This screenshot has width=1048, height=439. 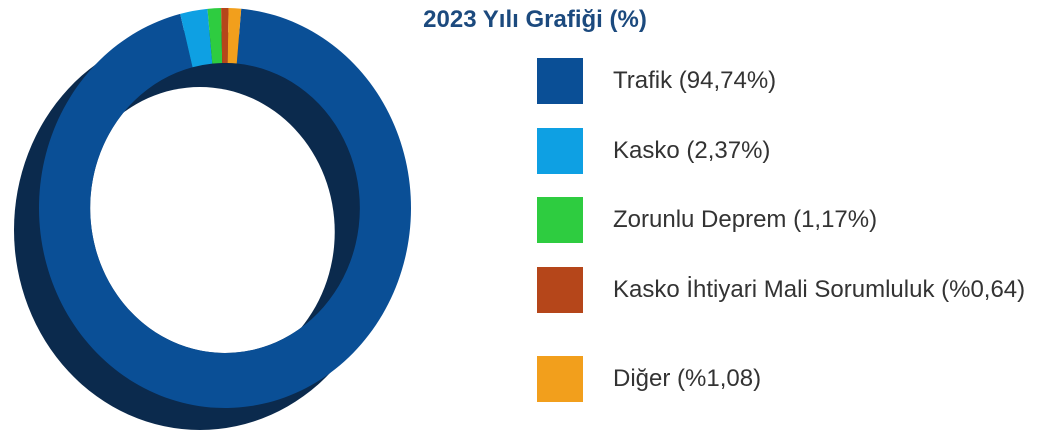 What do you see at coordinates (792, 379) in the screenshot?
I see `legend-item: Diğer (%1,08)` at bounding box center [792, 379].